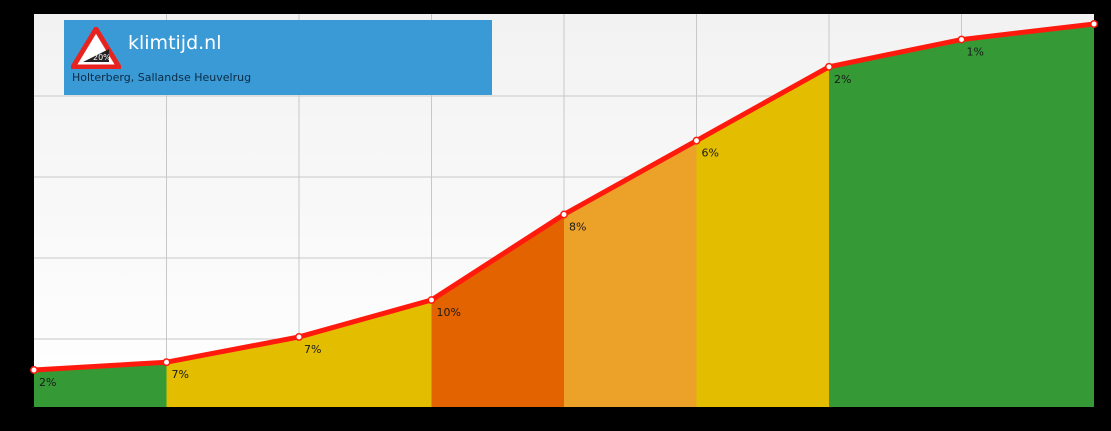 This screenshot has height=431, width=1111. I want to click on grade-label-6: 2%, so click(842, 79).